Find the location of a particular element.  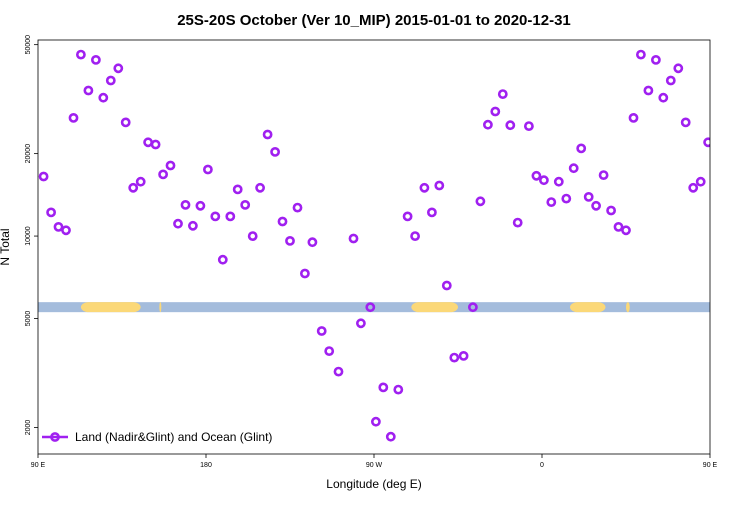

y-axis-label: N Total is located at coordinates (6, 246).